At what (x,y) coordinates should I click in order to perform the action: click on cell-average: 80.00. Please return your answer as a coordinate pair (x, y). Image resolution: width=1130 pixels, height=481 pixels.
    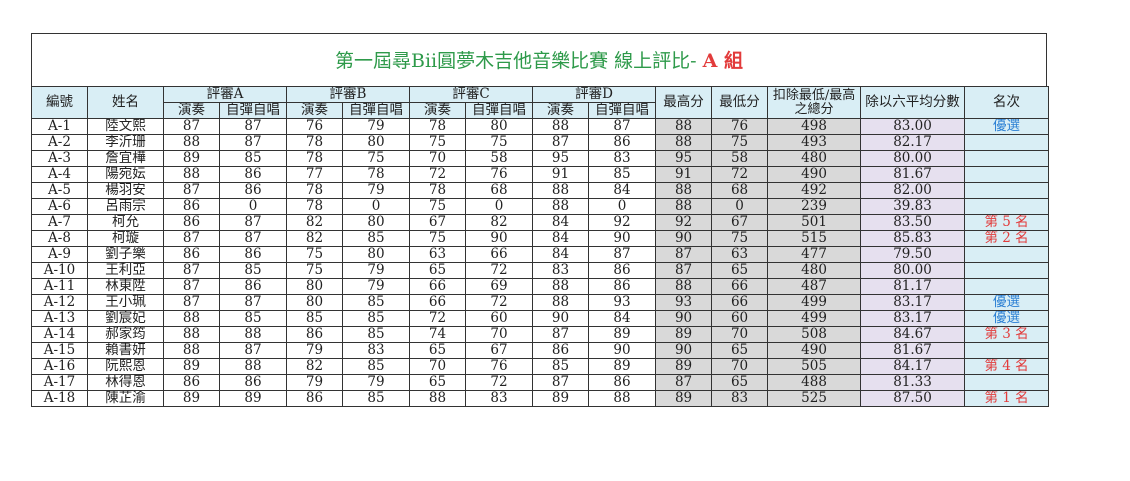
    Looking at the image, I should click on (913, 158).